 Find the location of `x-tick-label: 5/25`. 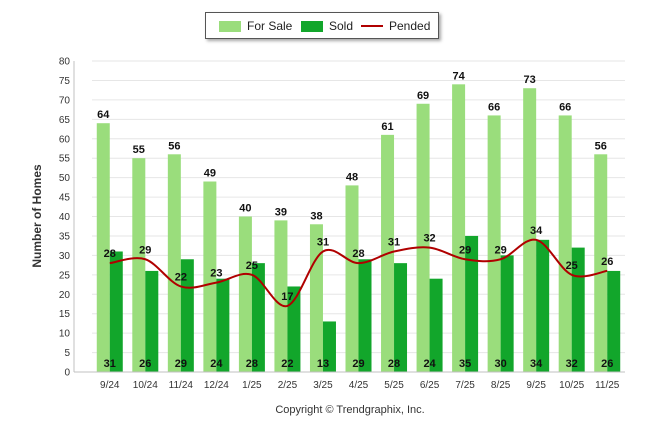

x-tick-label: 5/25 is located at coordinates (394, 385).